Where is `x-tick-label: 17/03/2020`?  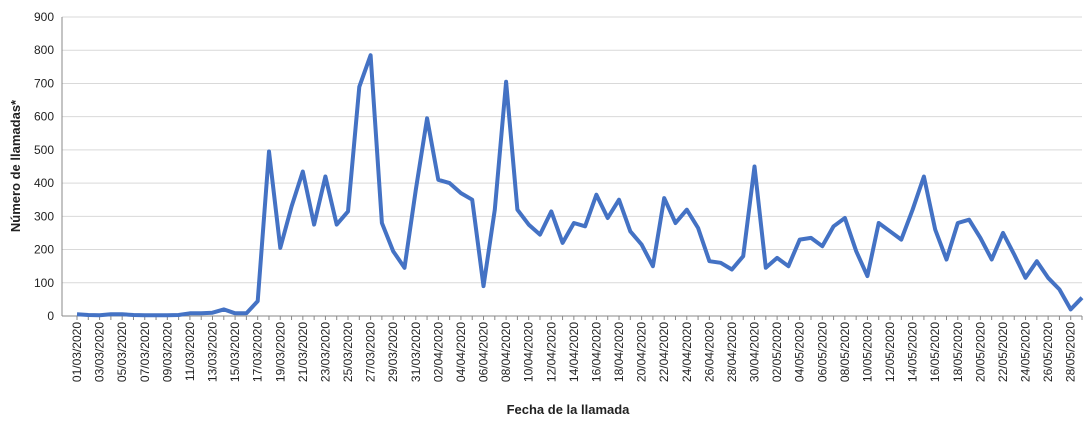
x-tick-label: 17/03/2020 is located at coordinates (258, 352).